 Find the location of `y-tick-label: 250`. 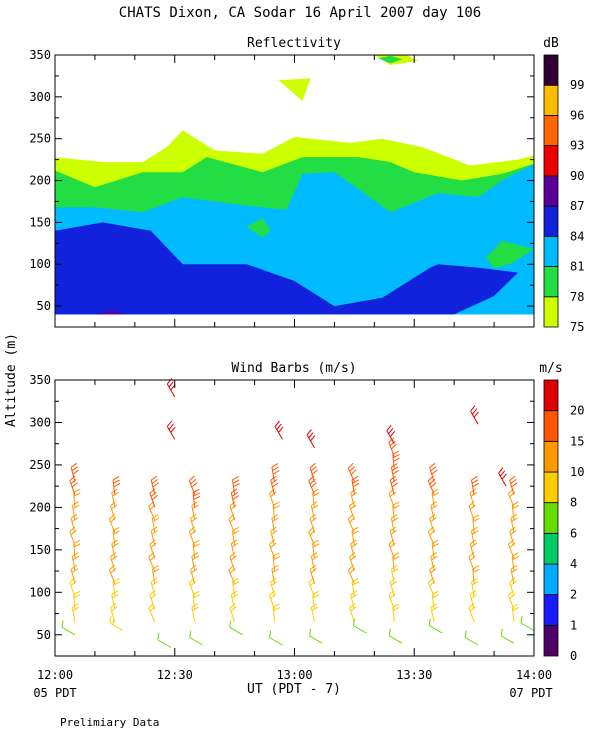

y-tick-label: 250 is located at coordinates (40, 139).